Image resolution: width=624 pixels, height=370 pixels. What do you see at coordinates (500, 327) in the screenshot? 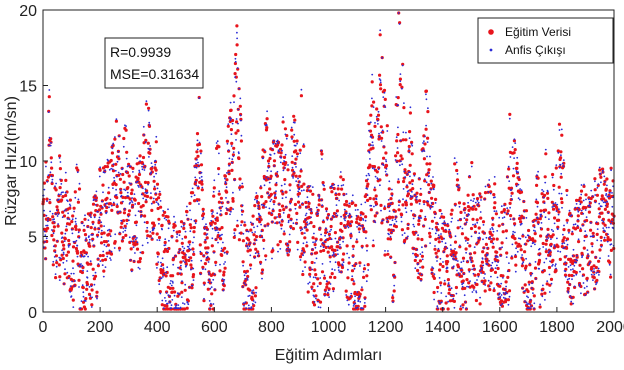
I see `x-tick-label: 1600` at bounding box center [500, 327].